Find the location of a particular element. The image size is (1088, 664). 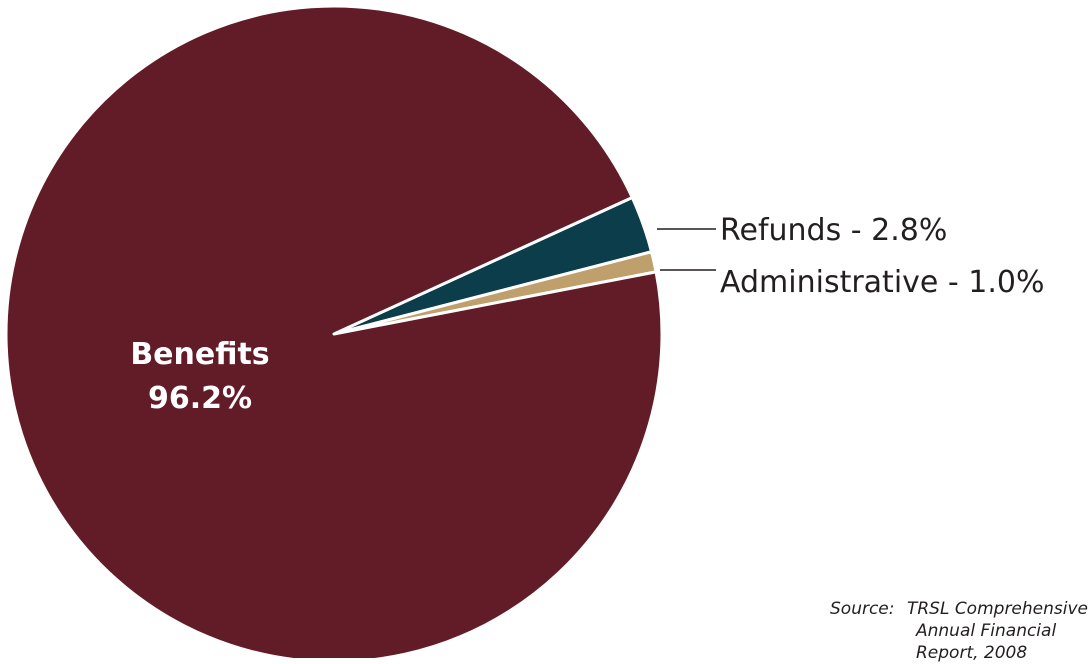

source-line-3: Report, 2008 is located at coordinates (972, 653).